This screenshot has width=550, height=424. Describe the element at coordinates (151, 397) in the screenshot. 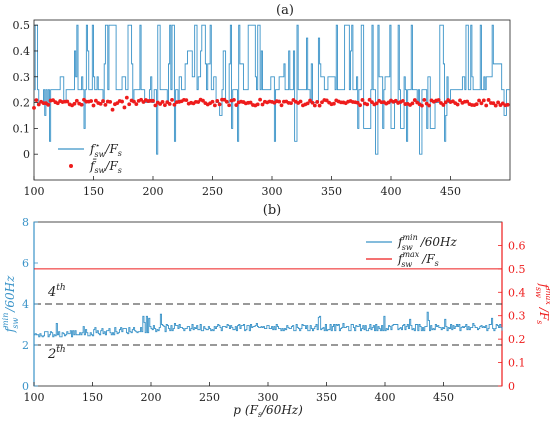

I see `b-x-tick-label: 200` at that location.